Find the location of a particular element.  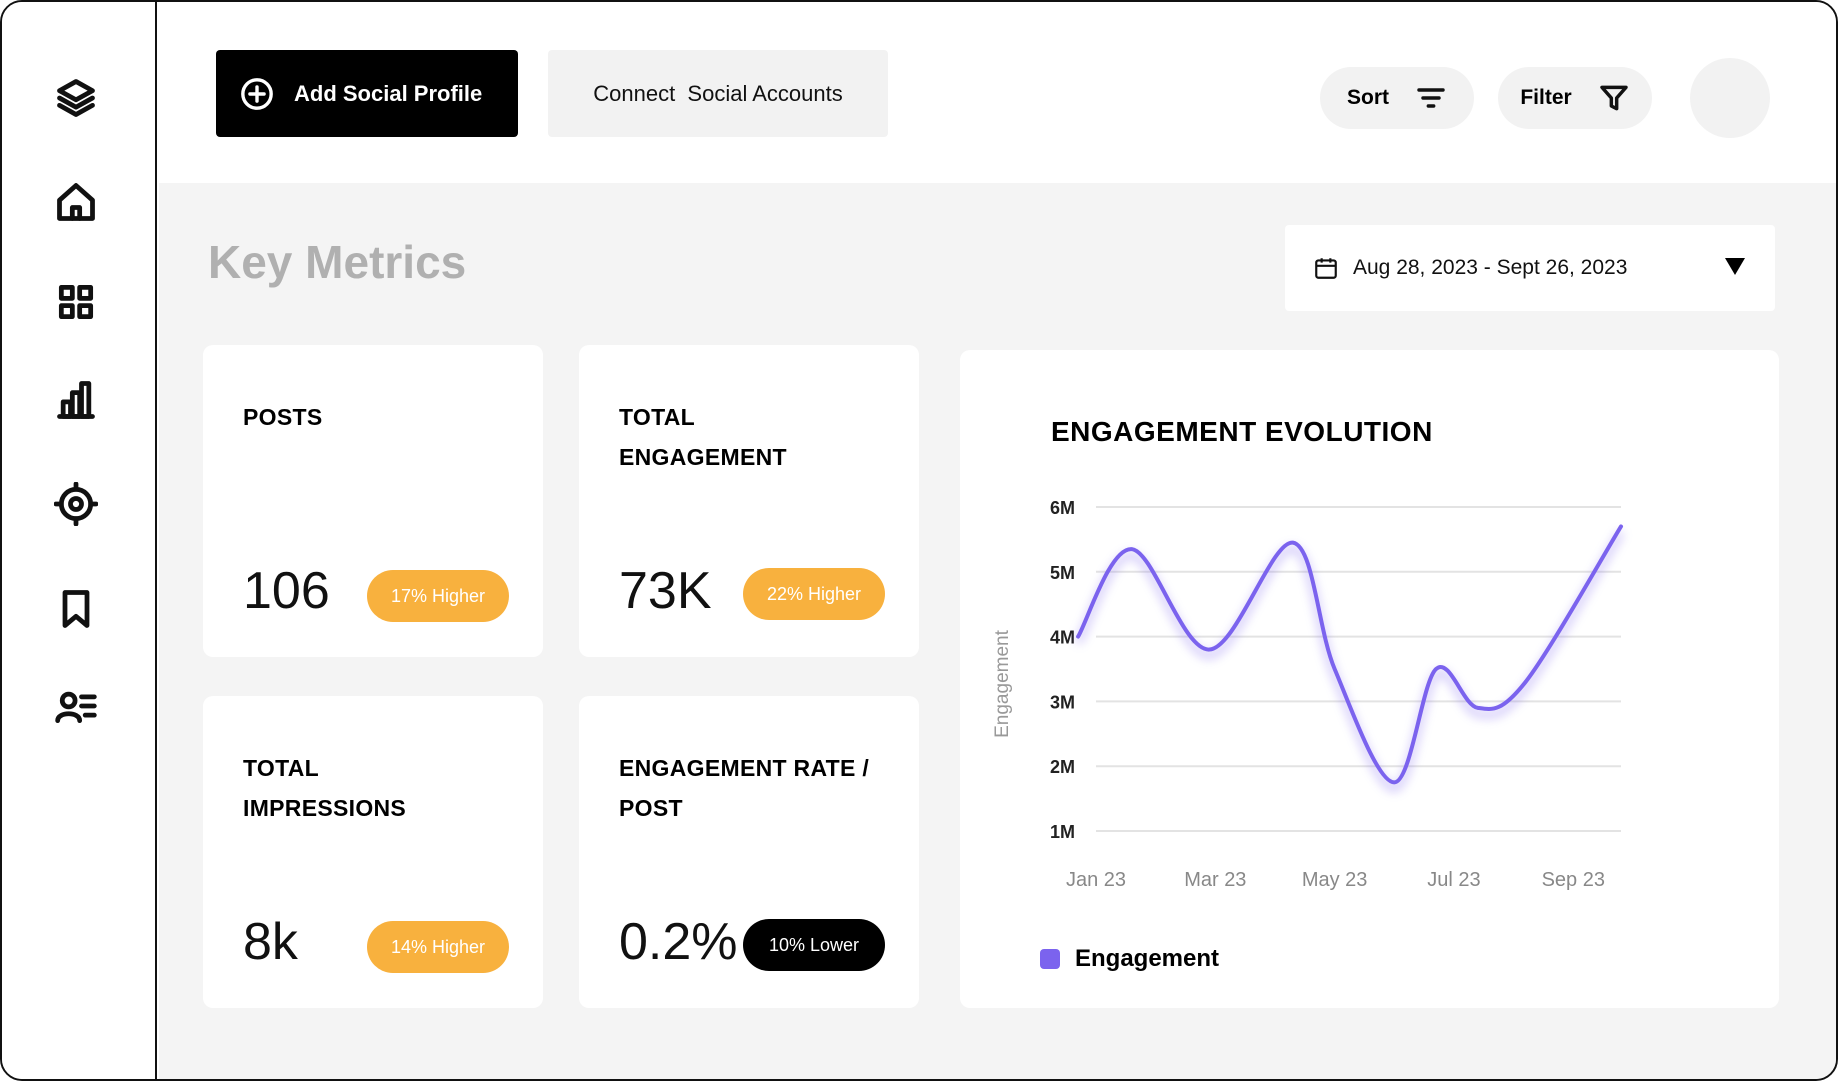

caret-down-icon is located at coordinates (1735, 266).